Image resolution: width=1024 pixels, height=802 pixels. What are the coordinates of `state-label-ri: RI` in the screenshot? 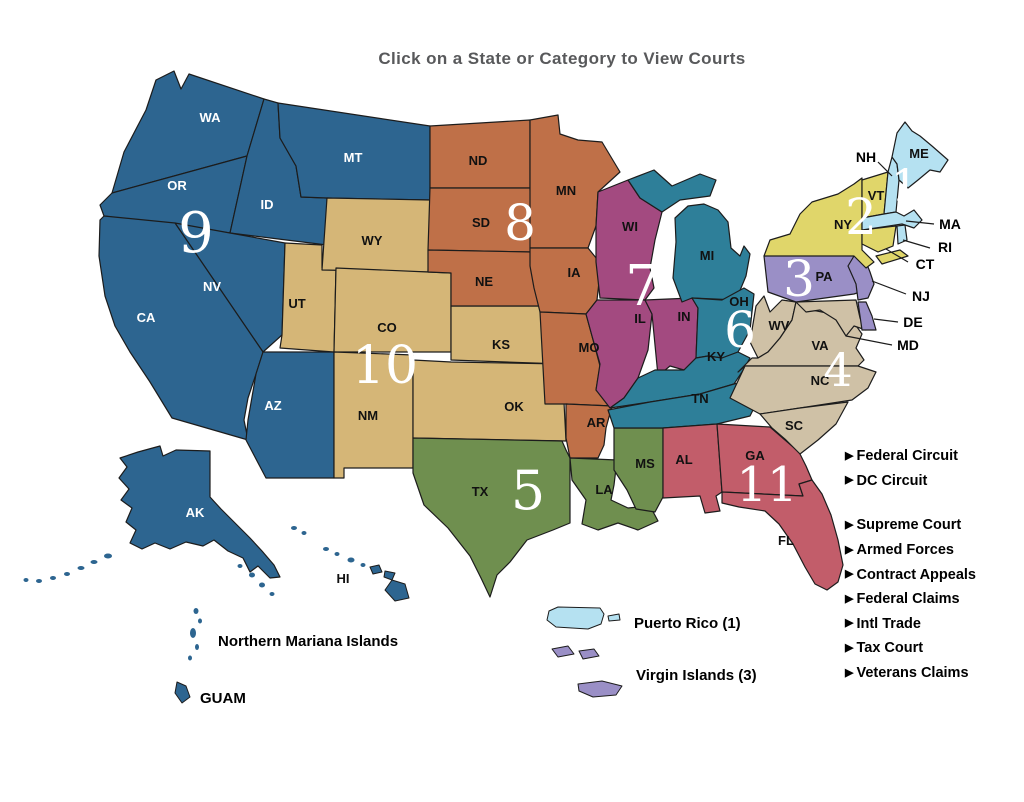 It's located at (945, 247).